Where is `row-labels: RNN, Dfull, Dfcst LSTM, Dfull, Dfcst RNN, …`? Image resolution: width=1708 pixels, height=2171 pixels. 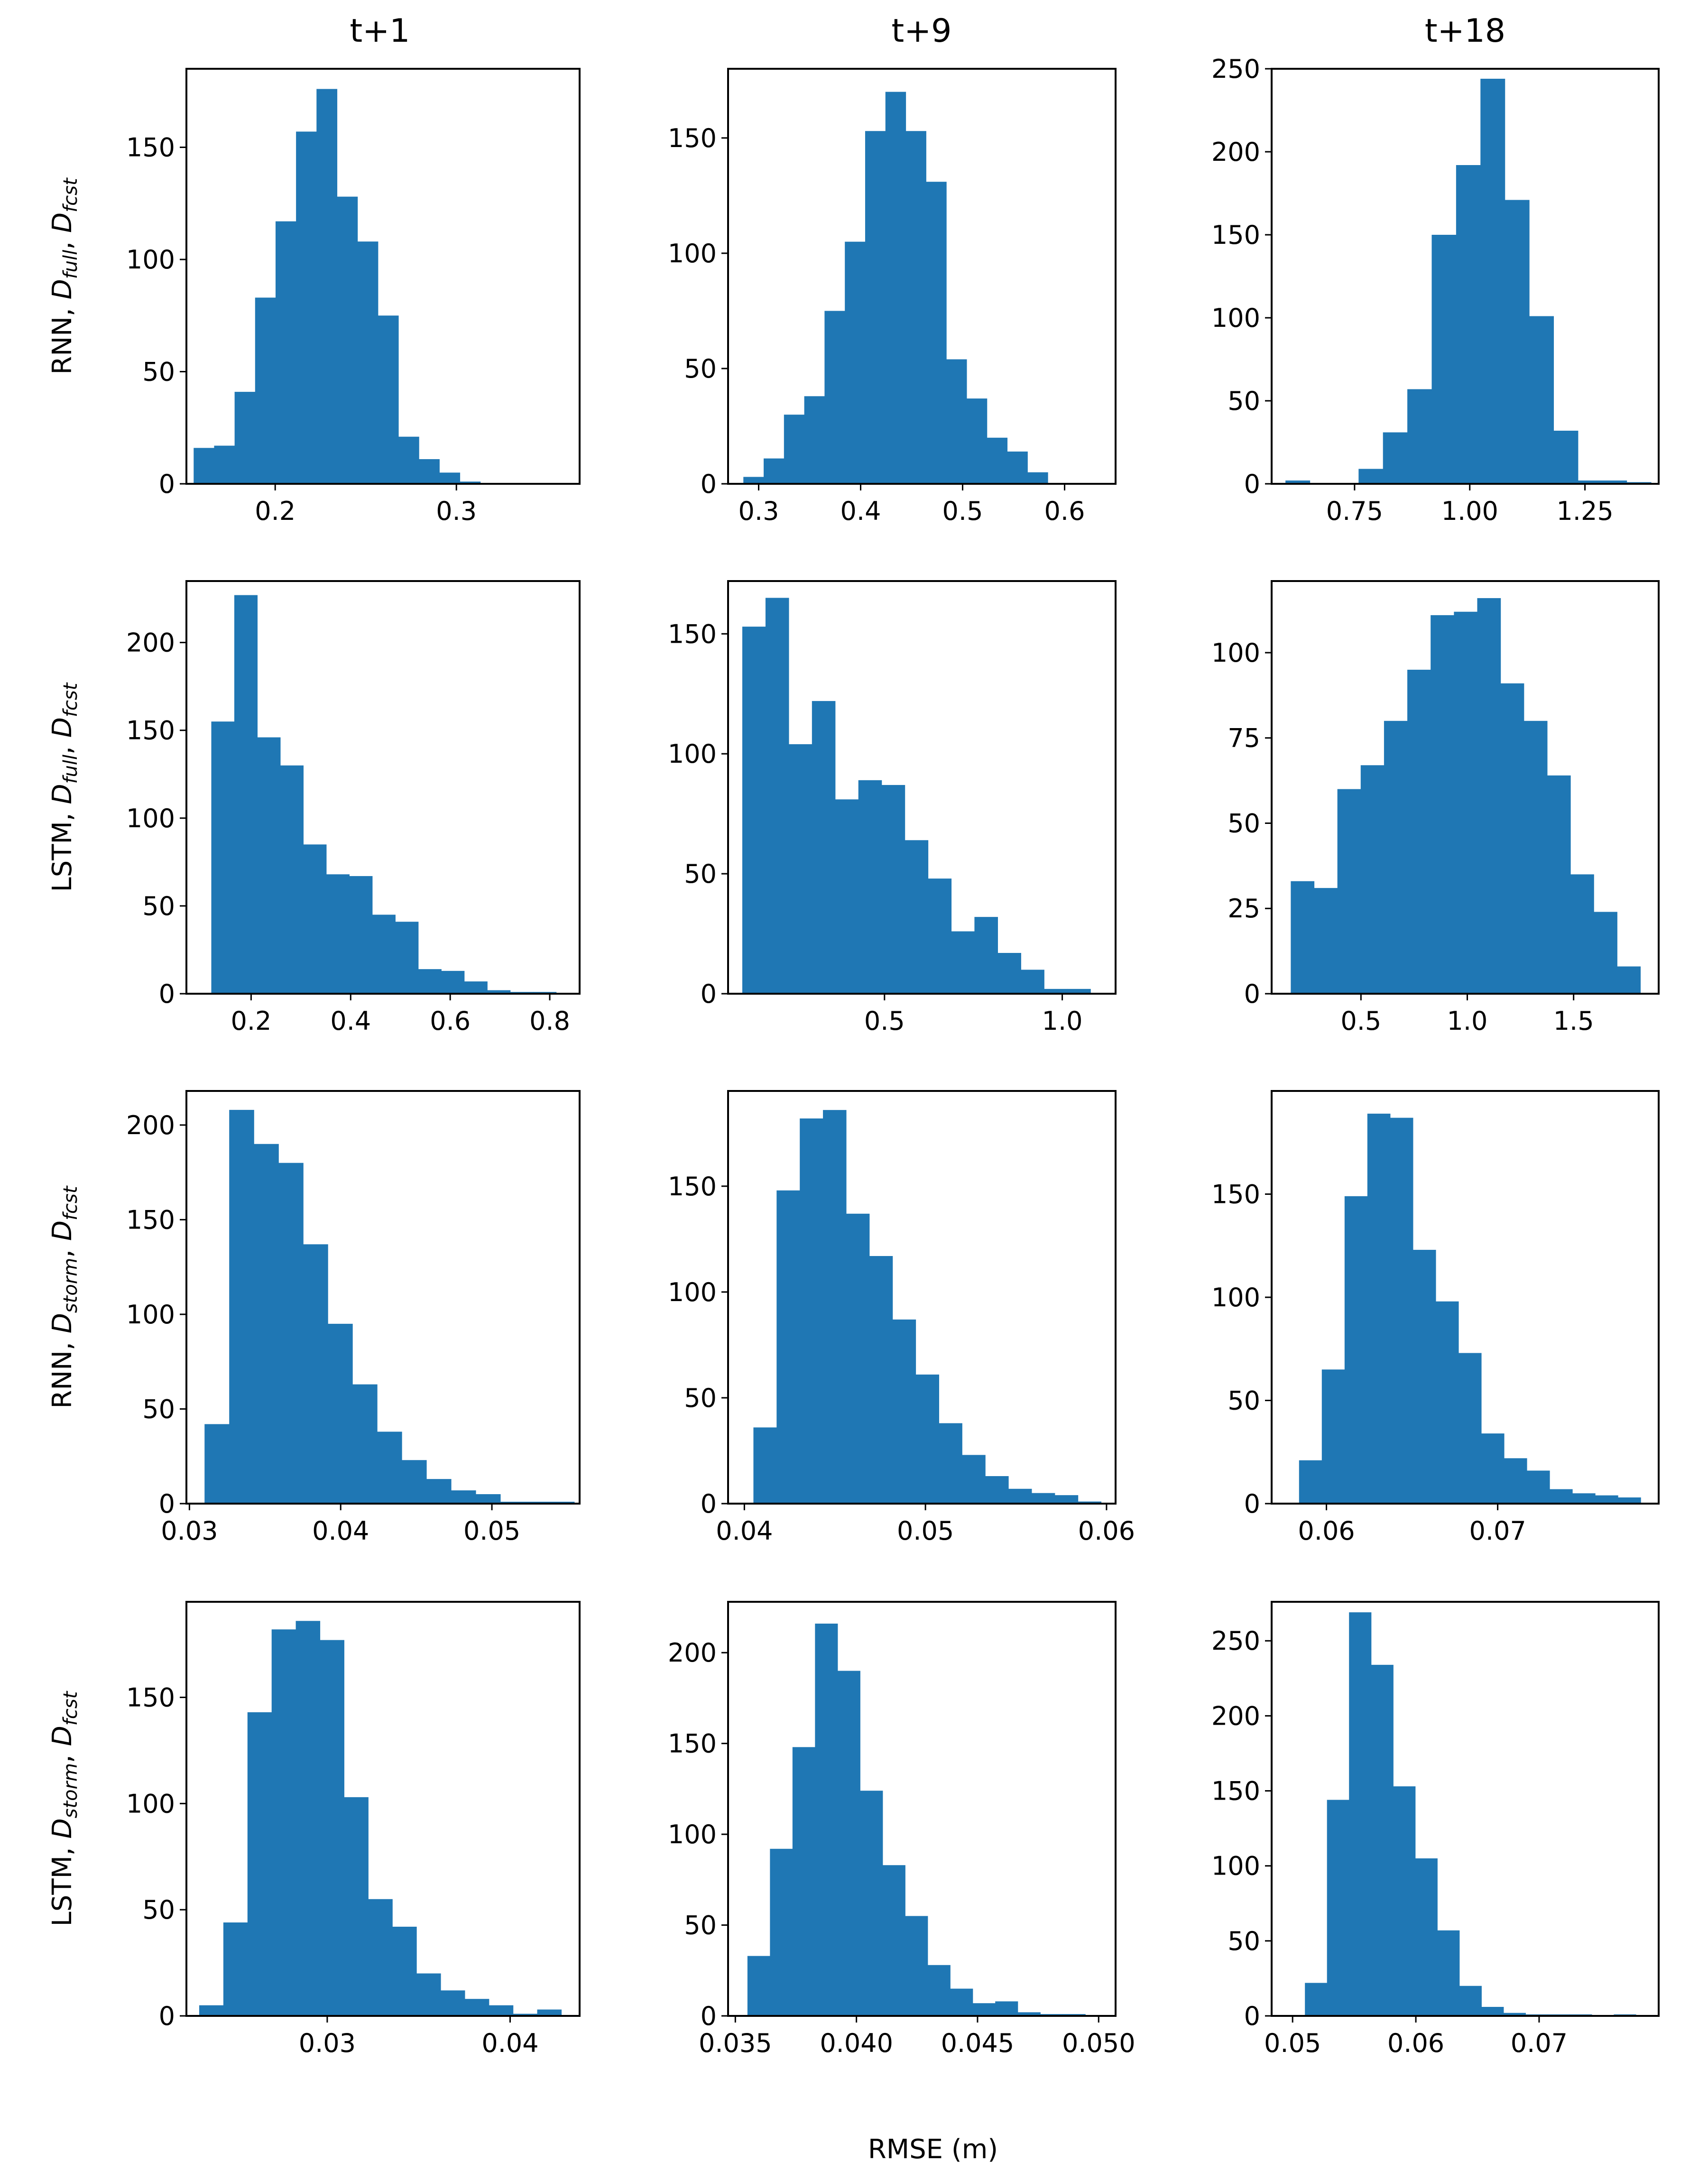
row-labels: RNN, Dfull, Dfcst LSTM, Dfull, Dfcst RNN, … is located at coordinates (64, 1051).